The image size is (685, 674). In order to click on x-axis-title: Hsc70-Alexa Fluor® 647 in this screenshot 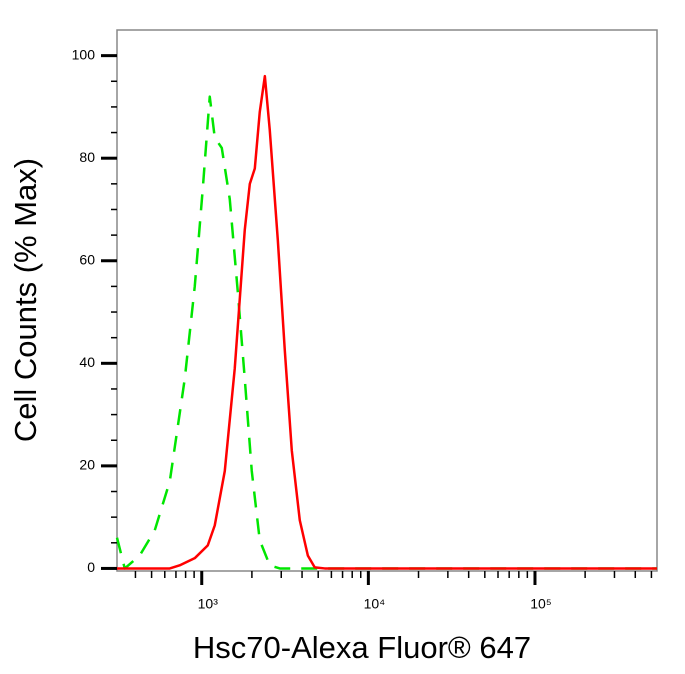, I will do `click(362, 647)`.